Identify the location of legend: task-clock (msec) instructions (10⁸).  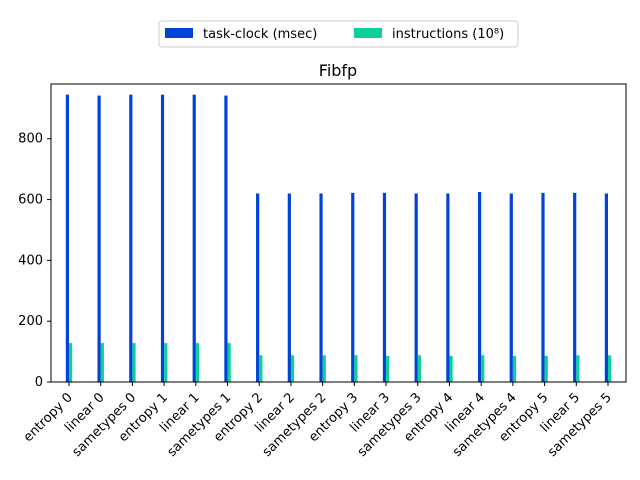
(338, 34).